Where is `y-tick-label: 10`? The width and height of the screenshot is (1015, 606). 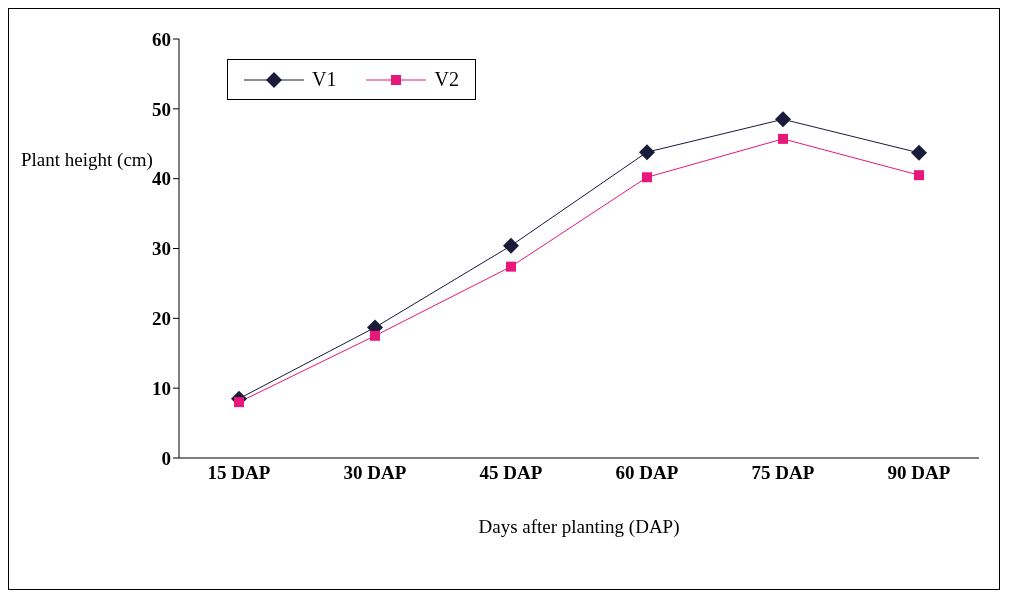 y-tick-label: 10 is located at coordinates (161, 388).